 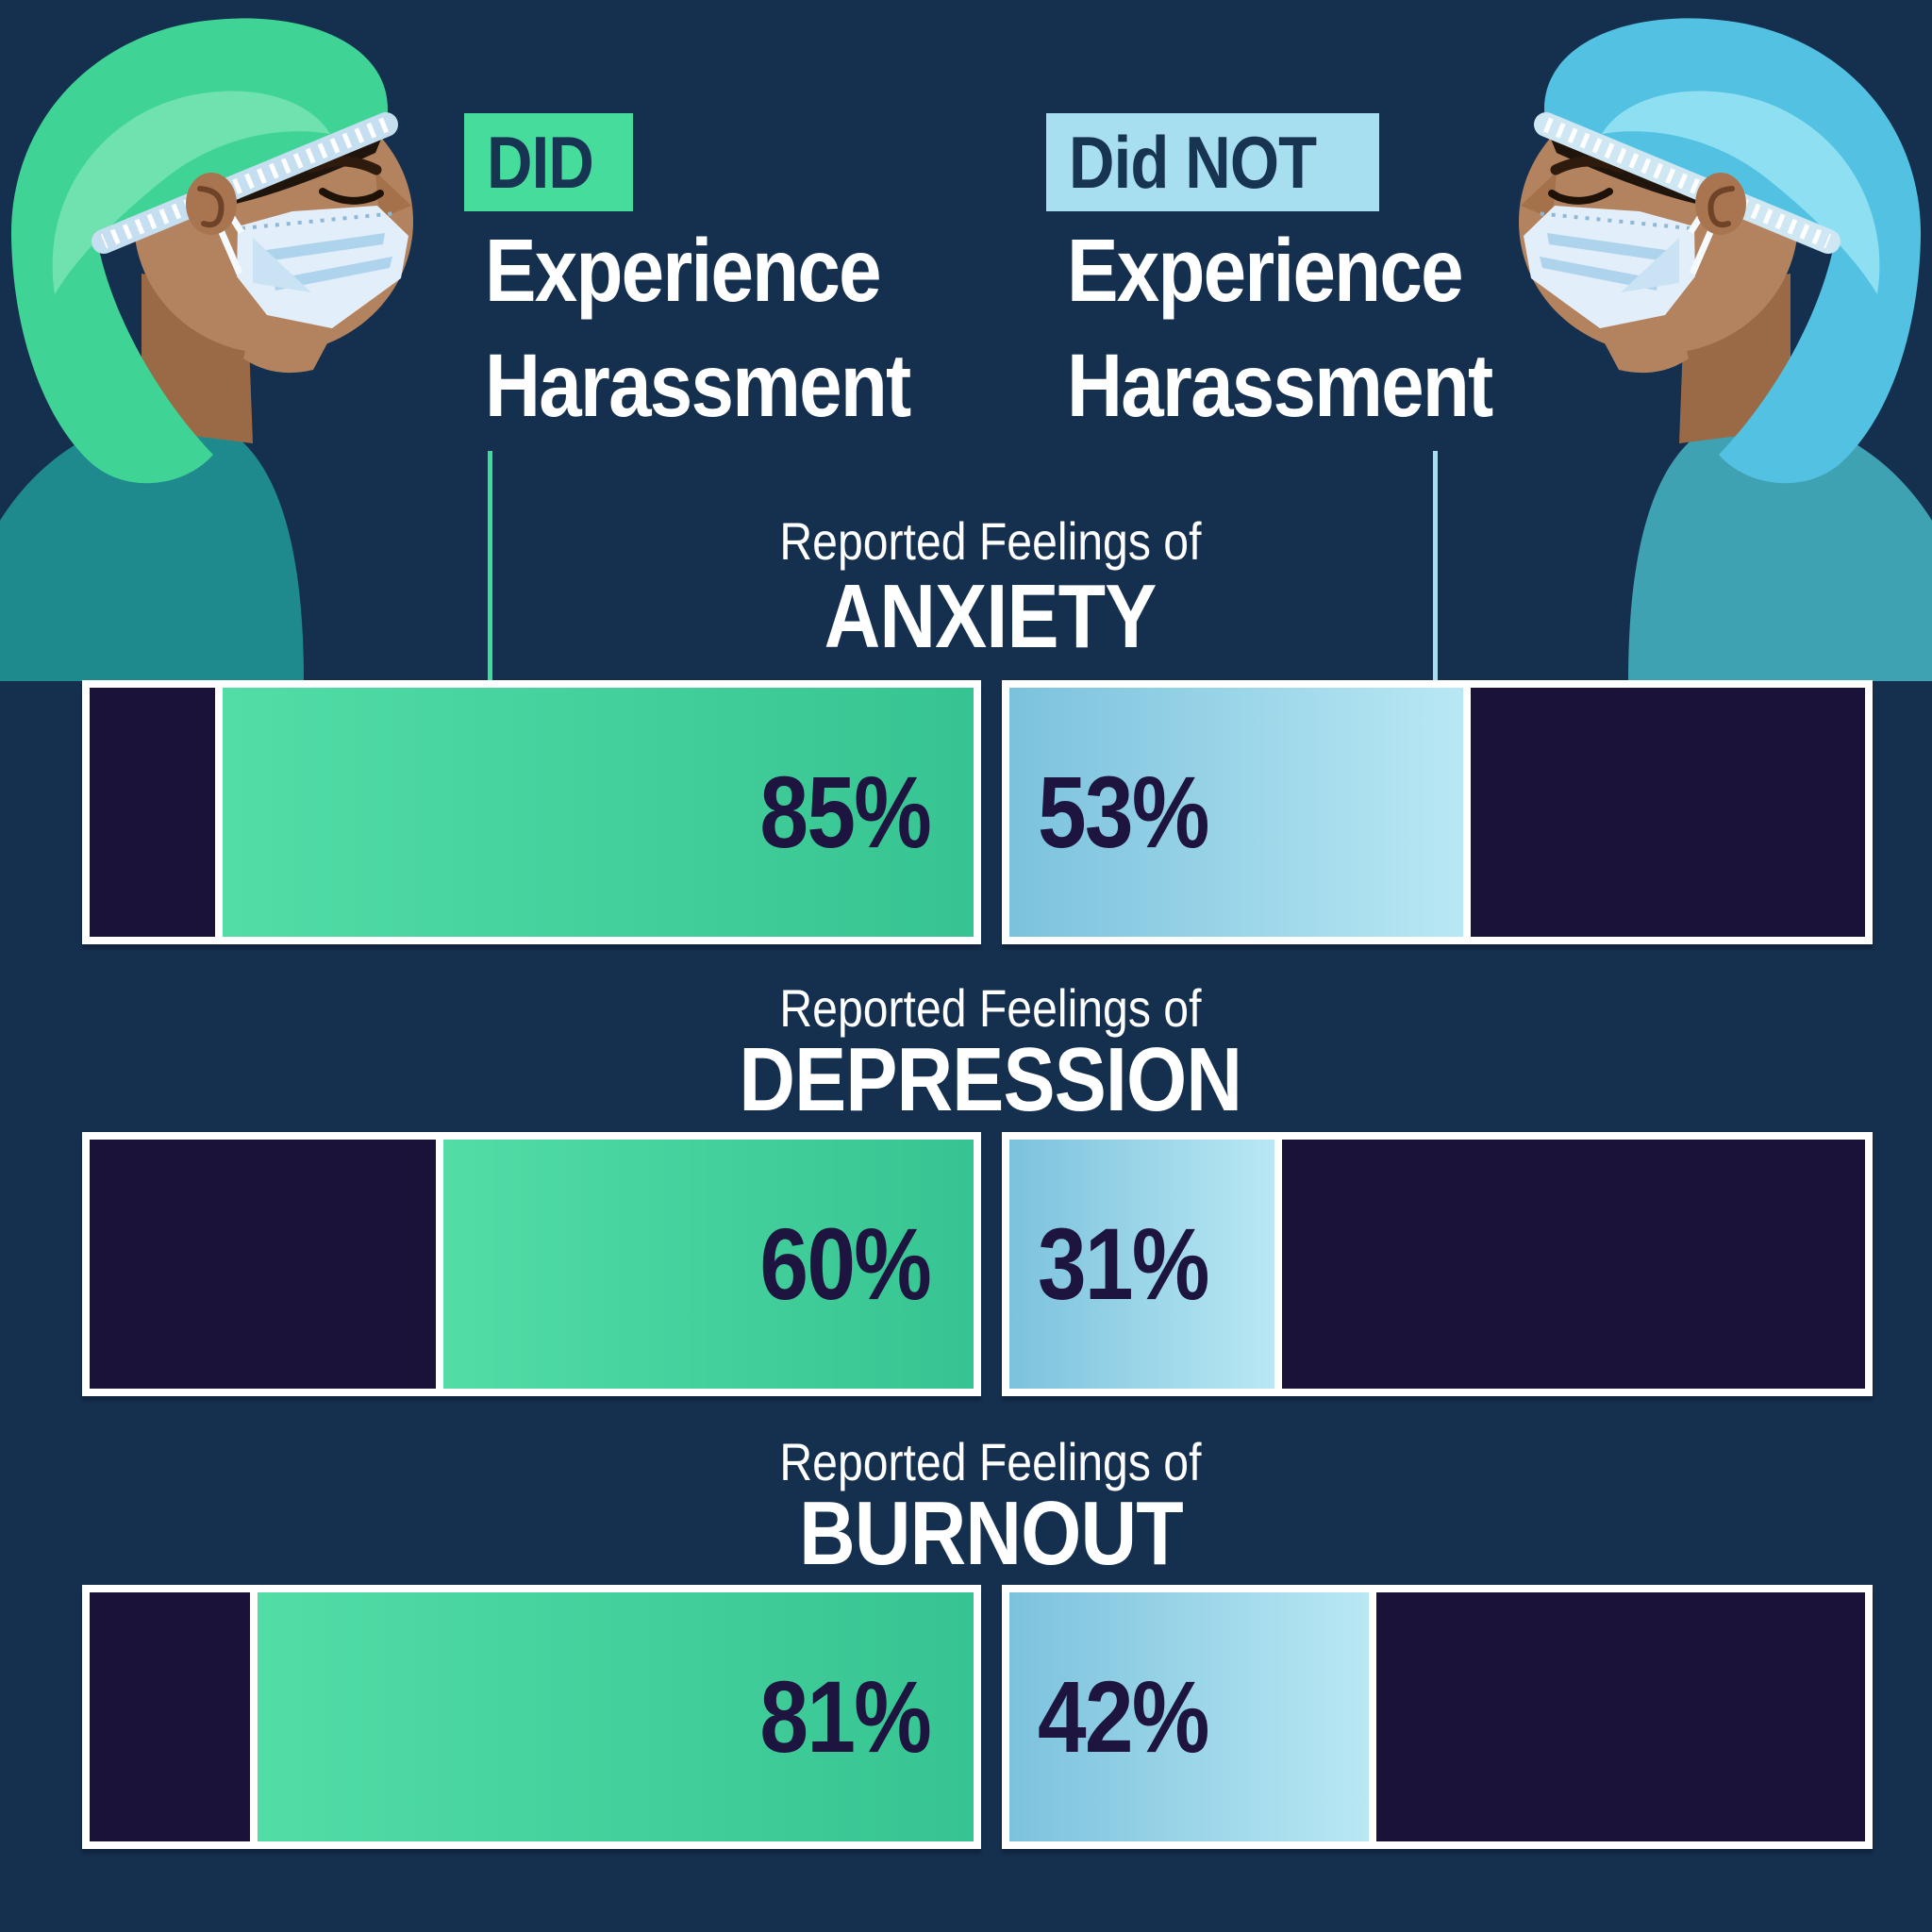 I want to click on depression-kicker: Reported Feelings of, so click(x=991, y=1008).